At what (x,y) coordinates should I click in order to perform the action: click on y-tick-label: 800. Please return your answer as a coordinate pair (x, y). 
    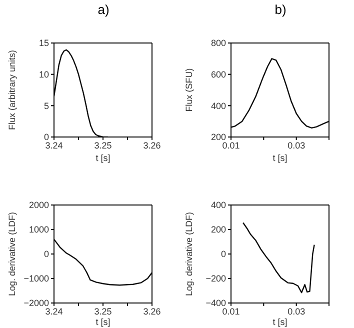
    Looking at the image, I should click on (218, 43).